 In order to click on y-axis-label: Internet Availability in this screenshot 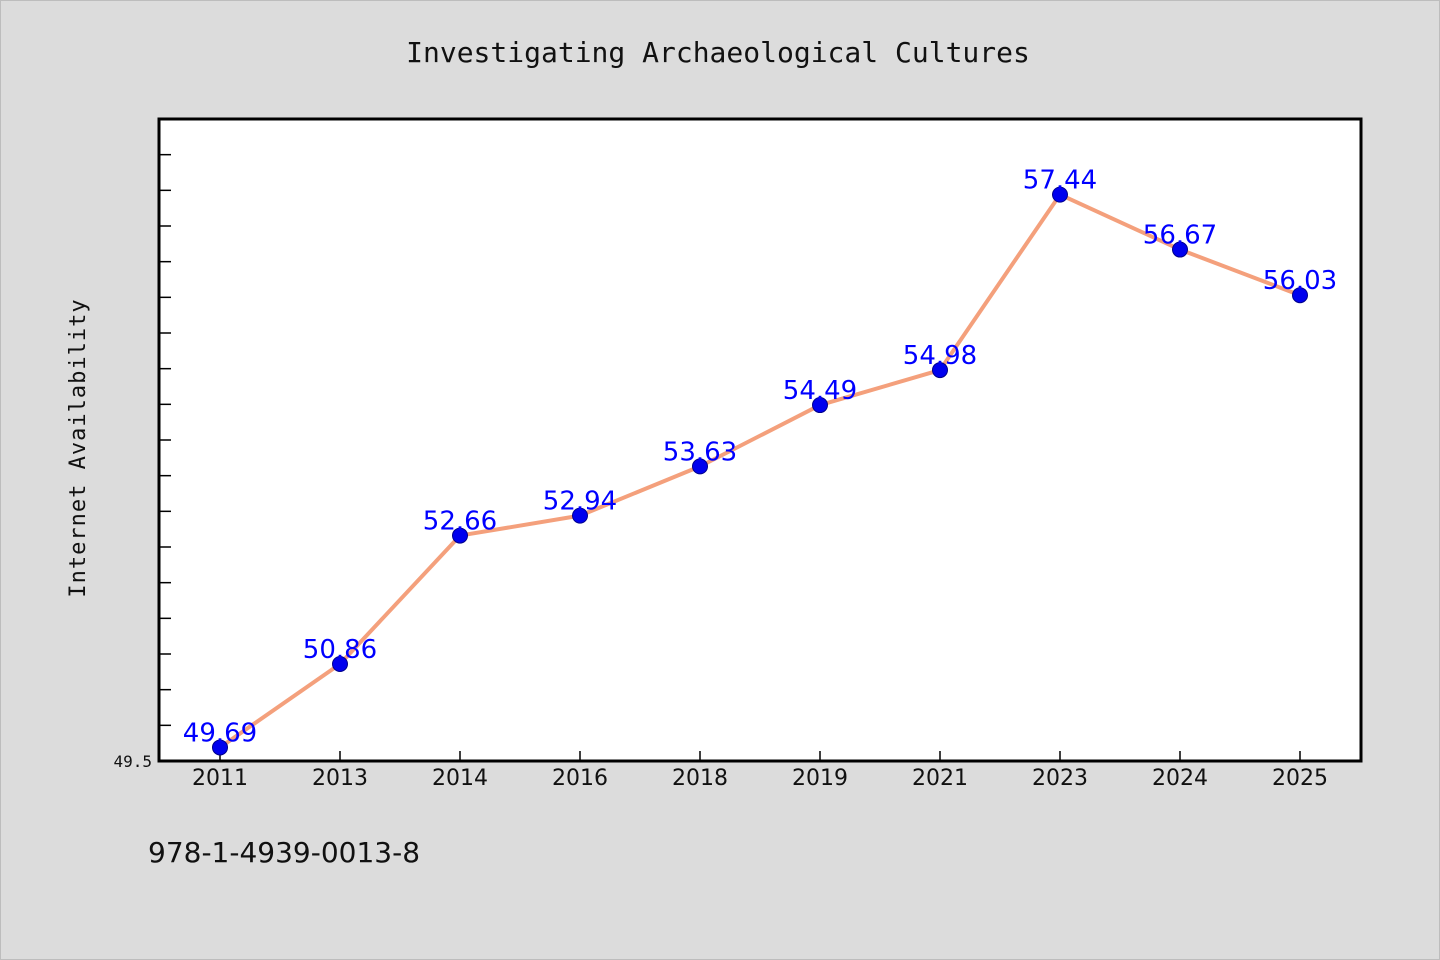, I will do `click(78, 447)`.